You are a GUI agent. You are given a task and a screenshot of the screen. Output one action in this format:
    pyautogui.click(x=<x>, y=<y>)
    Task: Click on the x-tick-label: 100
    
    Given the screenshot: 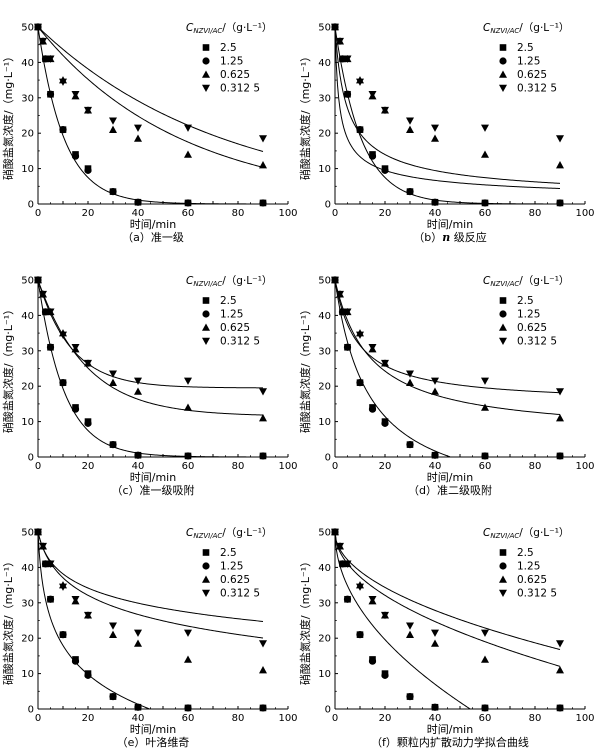 What is the action you would take?
    pyautogui.click(x=287, y=213)
    